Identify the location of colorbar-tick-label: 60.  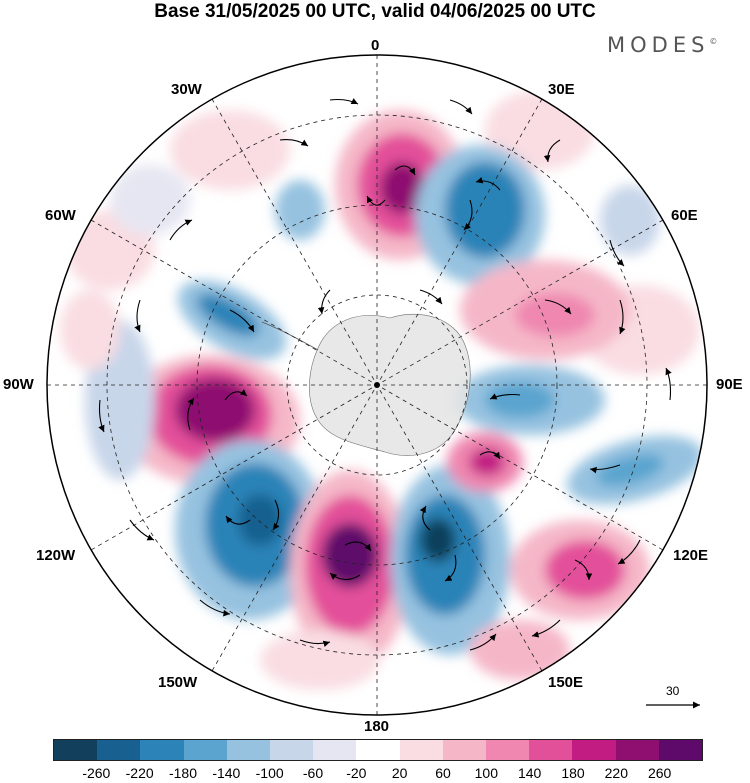
(443, 773).